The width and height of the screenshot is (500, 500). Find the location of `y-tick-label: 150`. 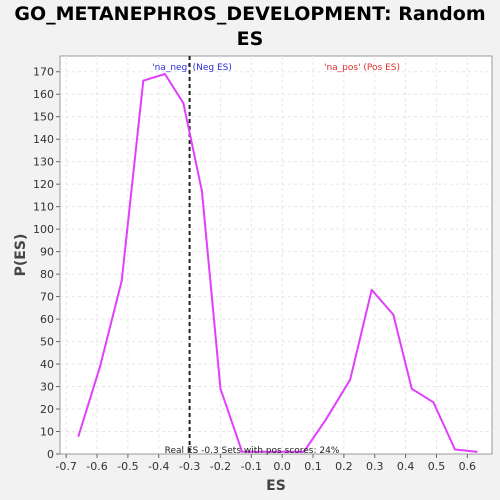

y-tick-label: 150 is located at coordinates (43, 117).